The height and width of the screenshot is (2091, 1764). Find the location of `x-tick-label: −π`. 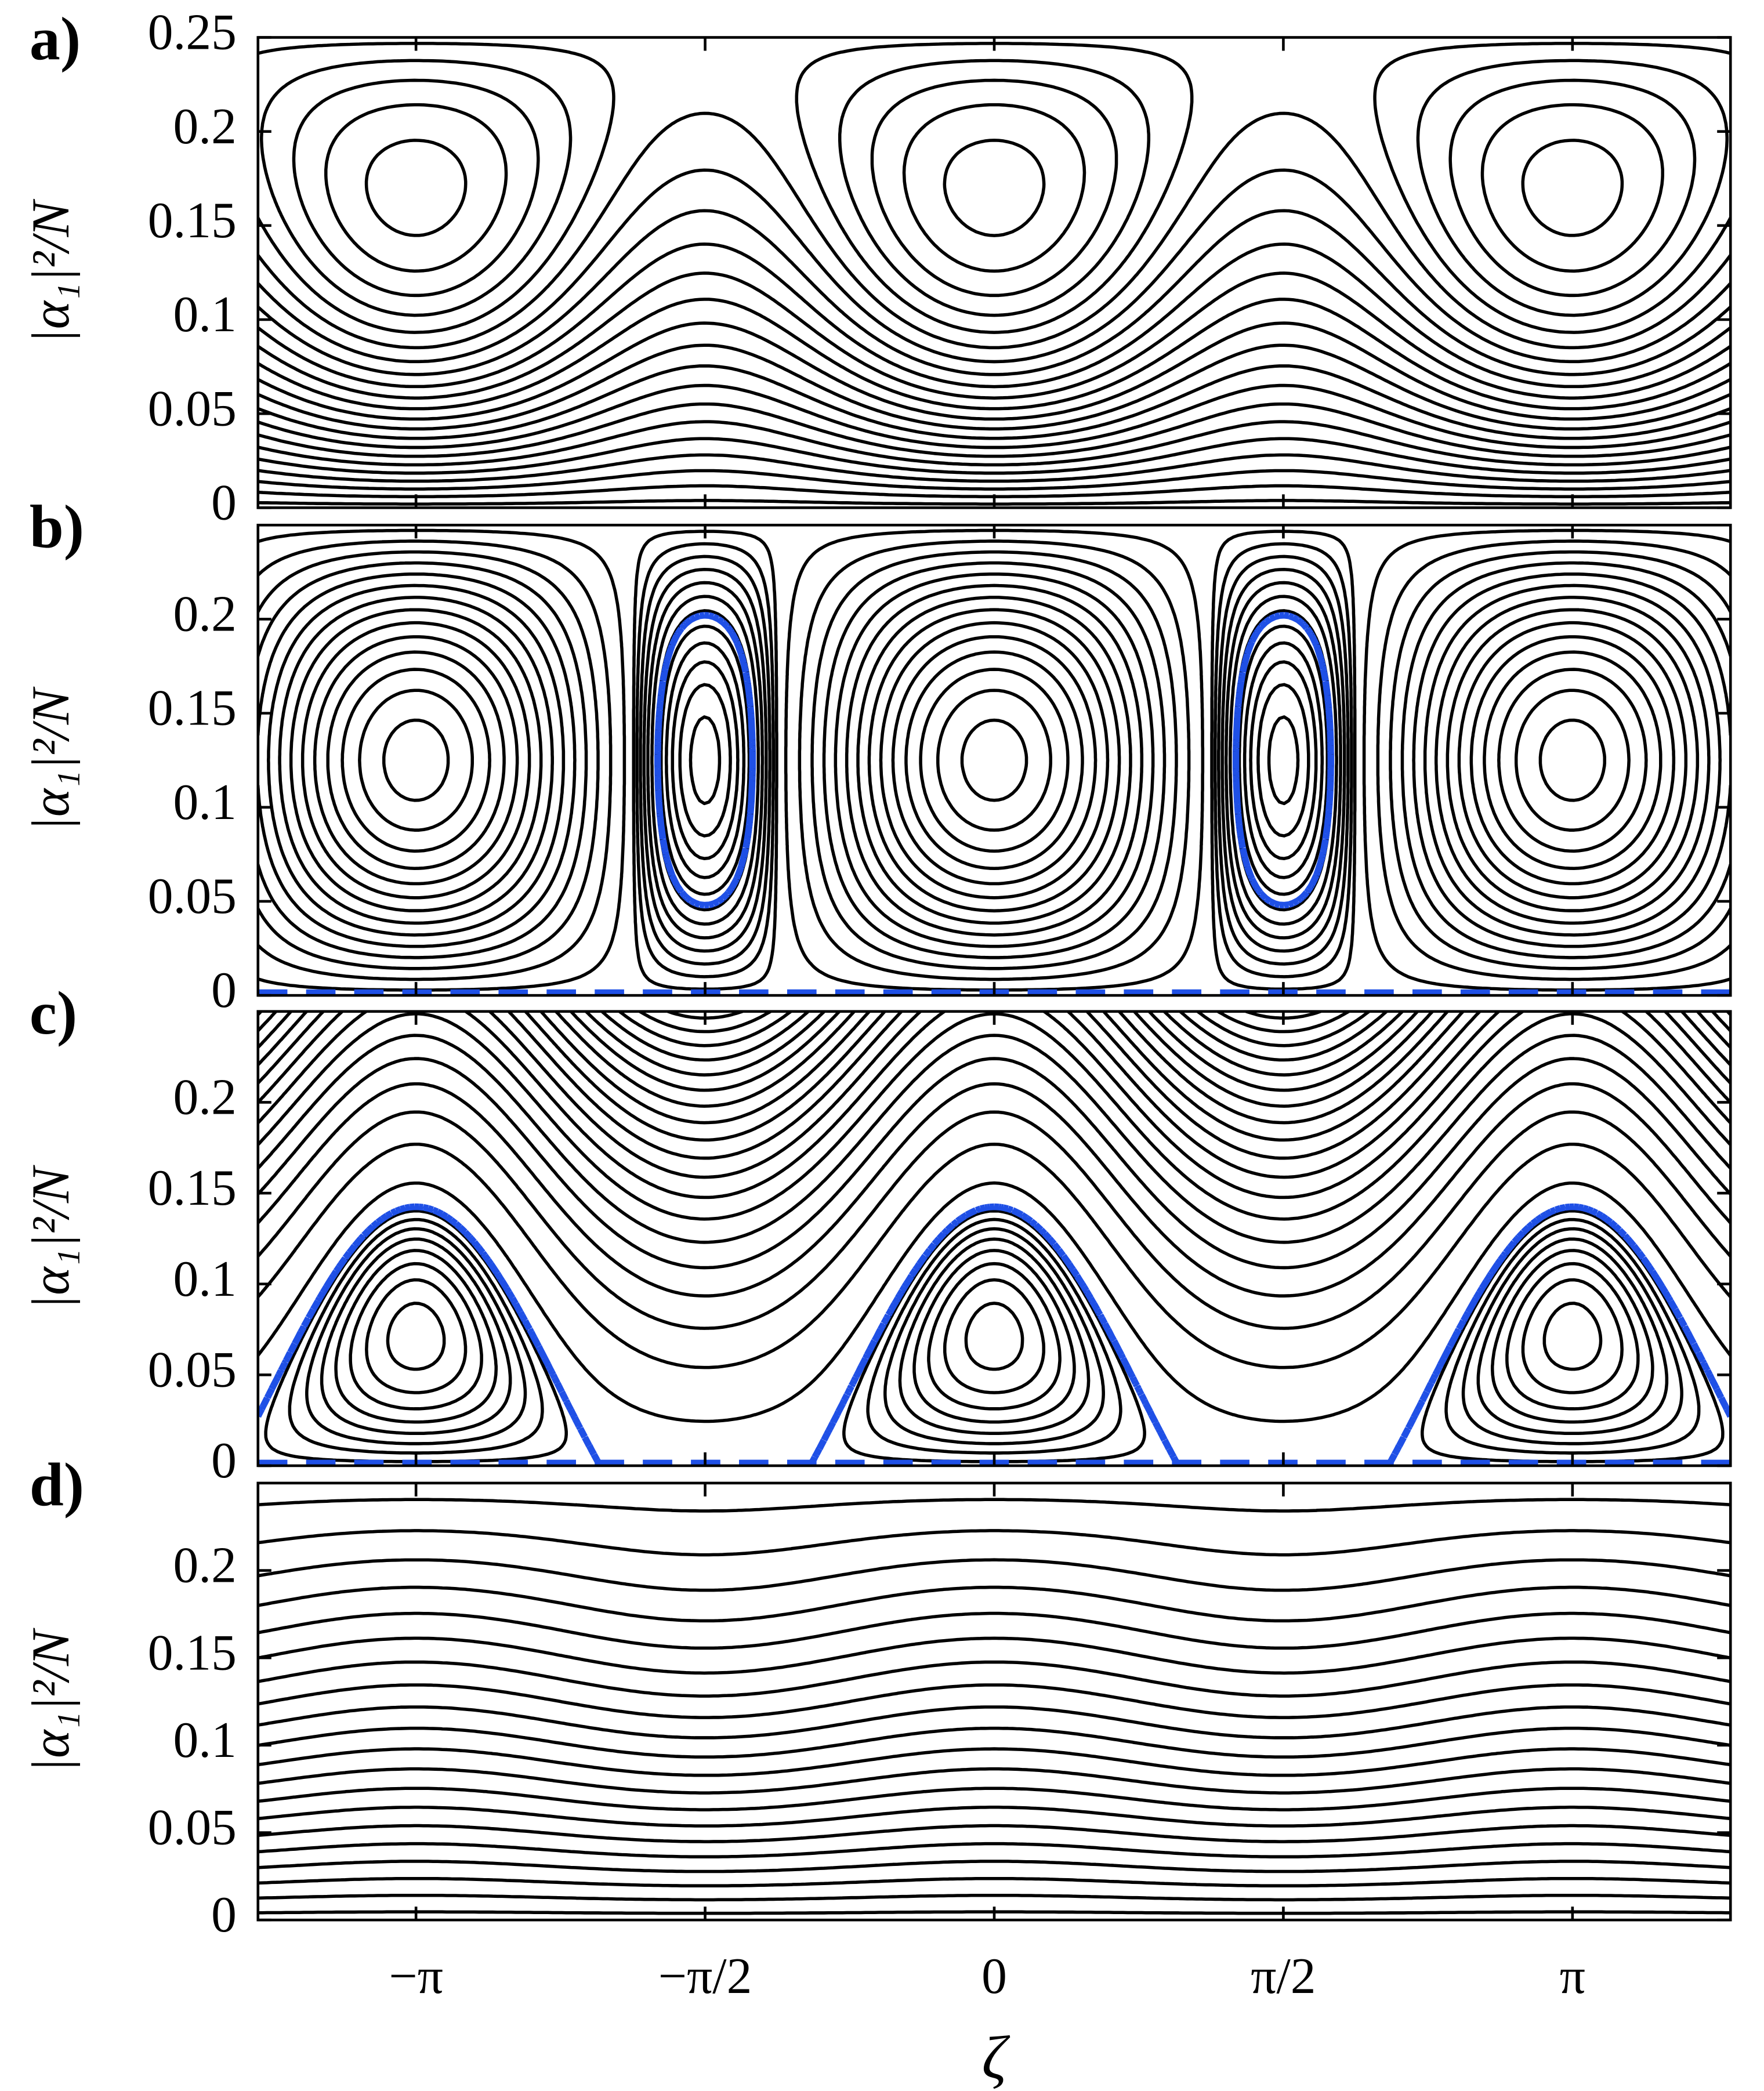

x-tick-label: −π is located at coordinates (416, 1976).